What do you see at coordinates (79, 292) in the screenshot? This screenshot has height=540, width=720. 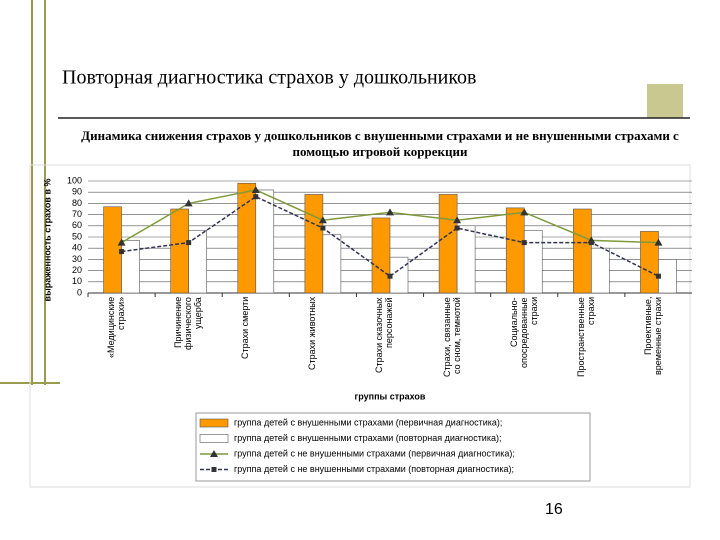 I see `y-tick-label: 0` at bounding box center [79, 292].